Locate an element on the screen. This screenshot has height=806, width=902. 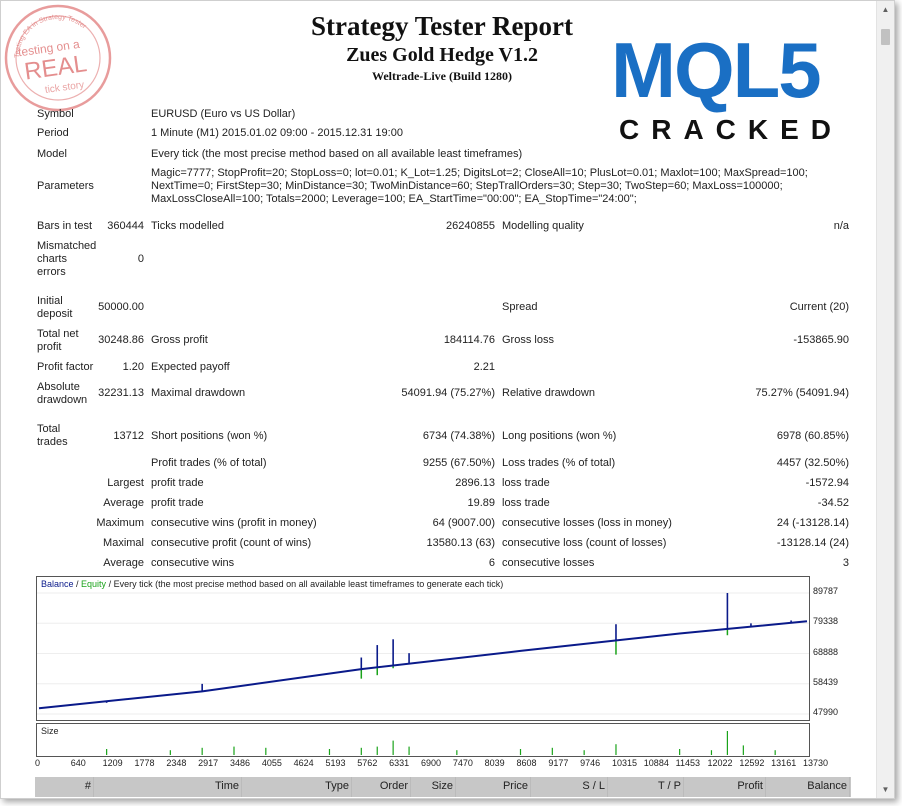
balance-line is located at coordinates (423, 665).